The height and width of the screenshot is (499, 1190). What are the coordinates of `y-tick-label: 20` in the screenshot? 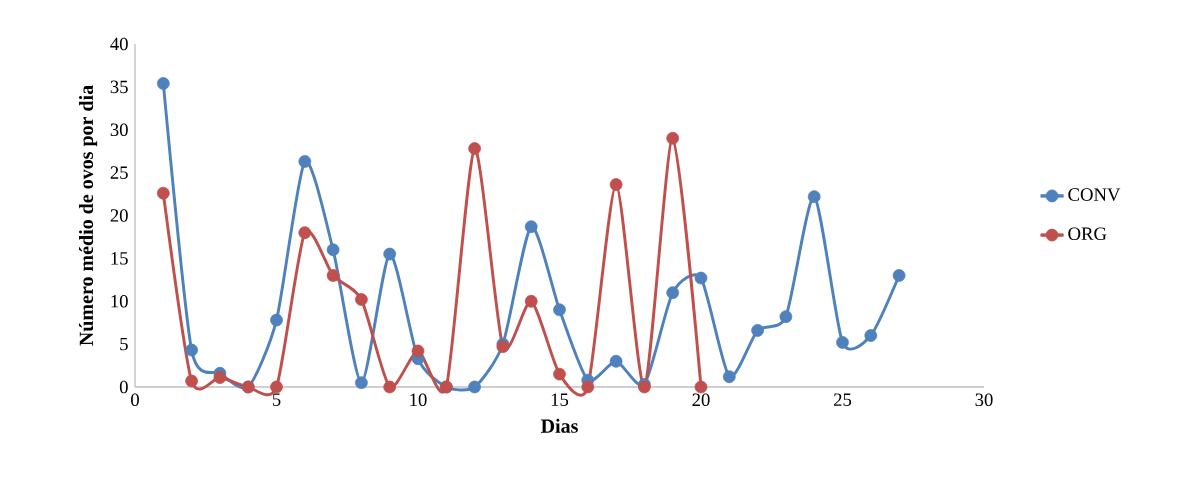 It's located at (119, 215).